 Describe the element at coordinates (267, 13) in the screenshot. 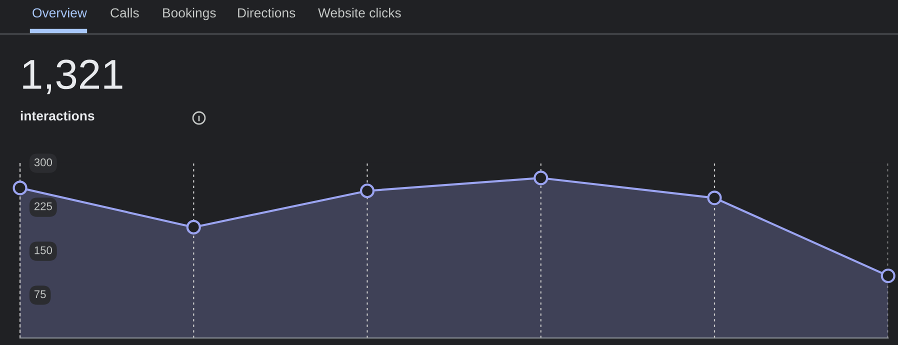

I see `text: Directions` at that location.